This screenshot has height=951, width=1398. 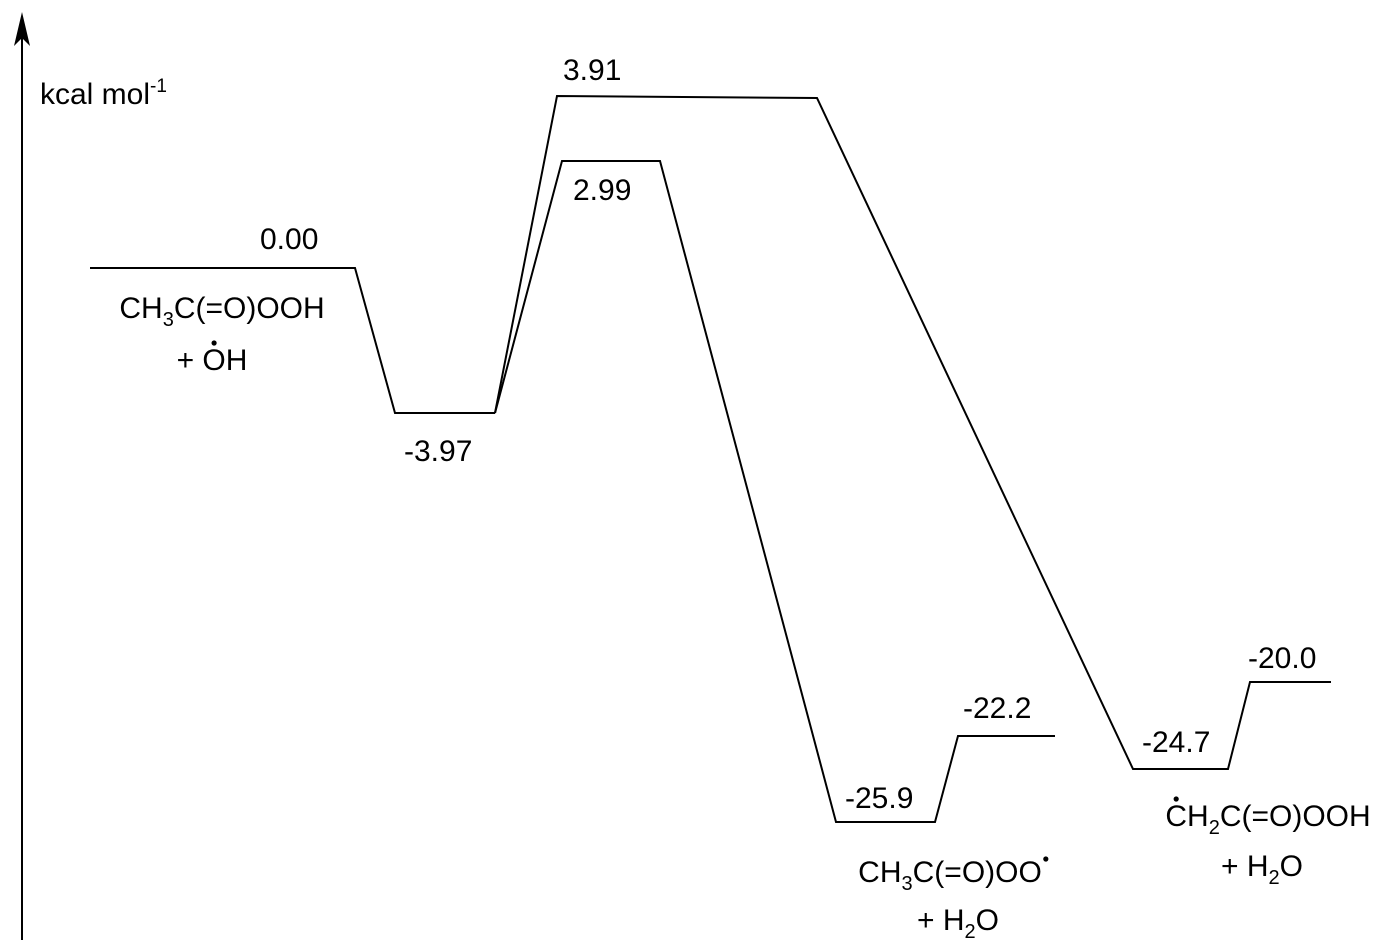 I want to click on species-label: + OH, so click(x=212, y=360).